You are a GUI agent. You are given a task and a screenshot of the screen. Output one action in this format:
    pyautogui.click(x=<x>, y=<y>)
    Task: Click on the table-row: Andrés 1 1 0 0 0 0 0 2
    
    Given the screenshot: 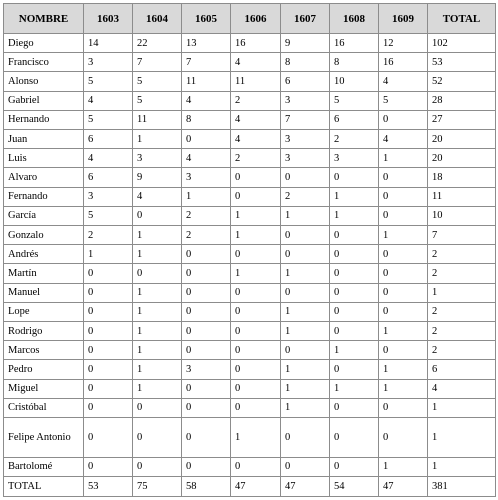 What is the action you would take?
    pyautogui.click(x=249, y=254)
    